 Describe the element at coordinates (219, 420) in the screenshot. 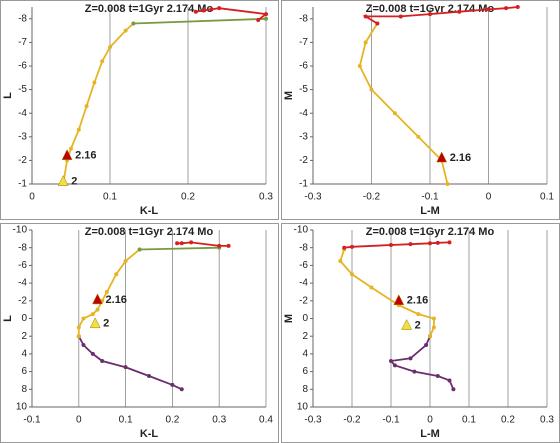

I see `x-tick-label: 0.3` at that location.